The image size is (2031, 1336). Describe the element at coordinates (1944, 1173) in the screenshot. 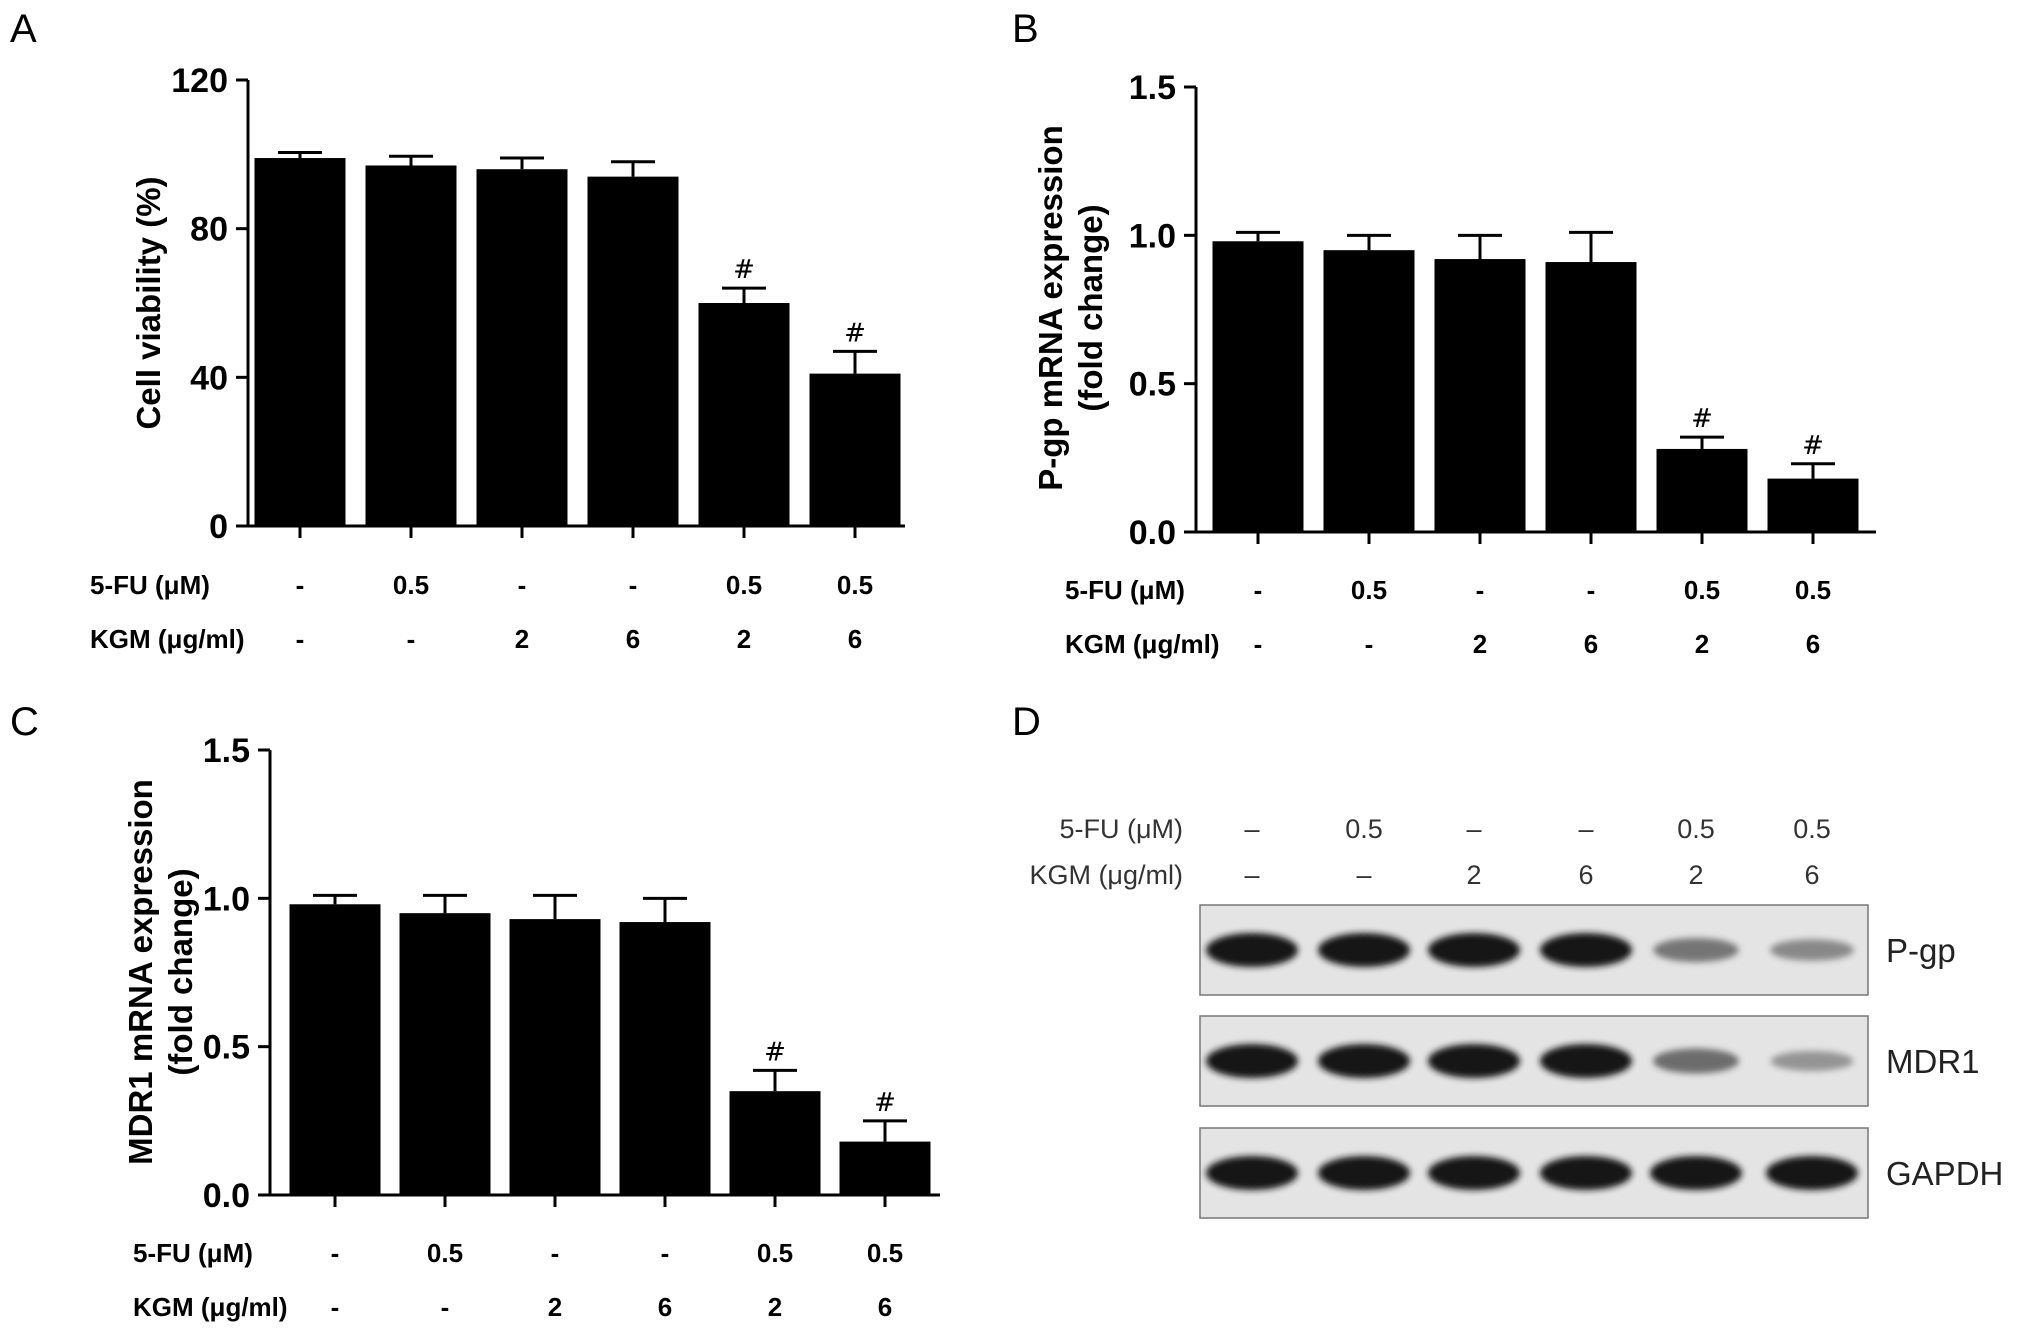

I see `blot-label-gapdh: GAPDH` at that location.